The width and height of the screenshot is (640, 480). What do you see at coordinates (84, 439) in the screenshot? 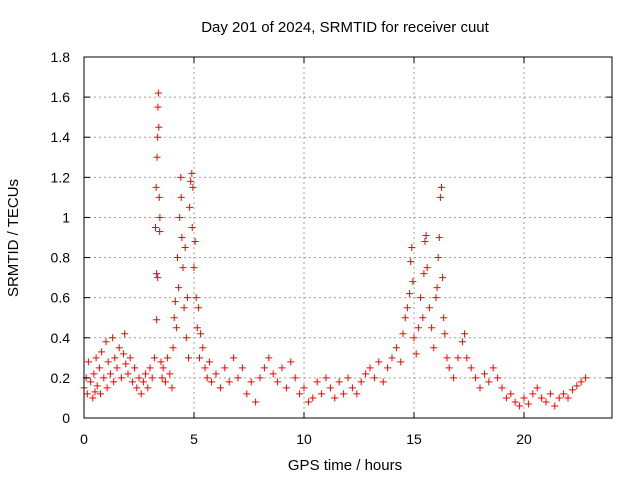
I see `x-tick-label: 0` at bounding box center [84, 439].